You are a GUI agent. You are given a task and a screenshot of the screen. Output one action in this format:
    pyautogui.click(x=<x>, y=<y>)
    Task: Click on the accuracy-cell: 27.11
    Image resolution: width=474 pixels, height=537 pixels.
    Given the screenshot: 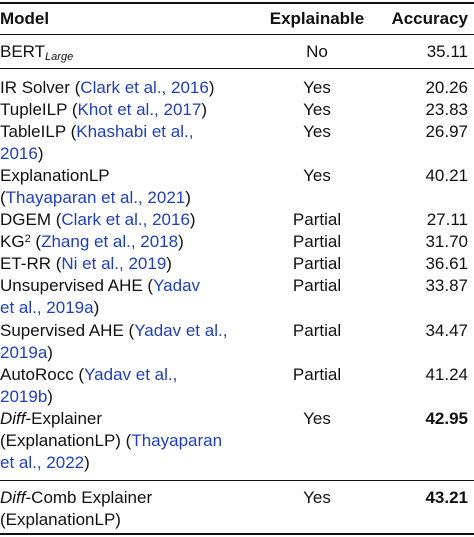 What is the action you would take?
    pyautogui.click(x=447, y=219)
    